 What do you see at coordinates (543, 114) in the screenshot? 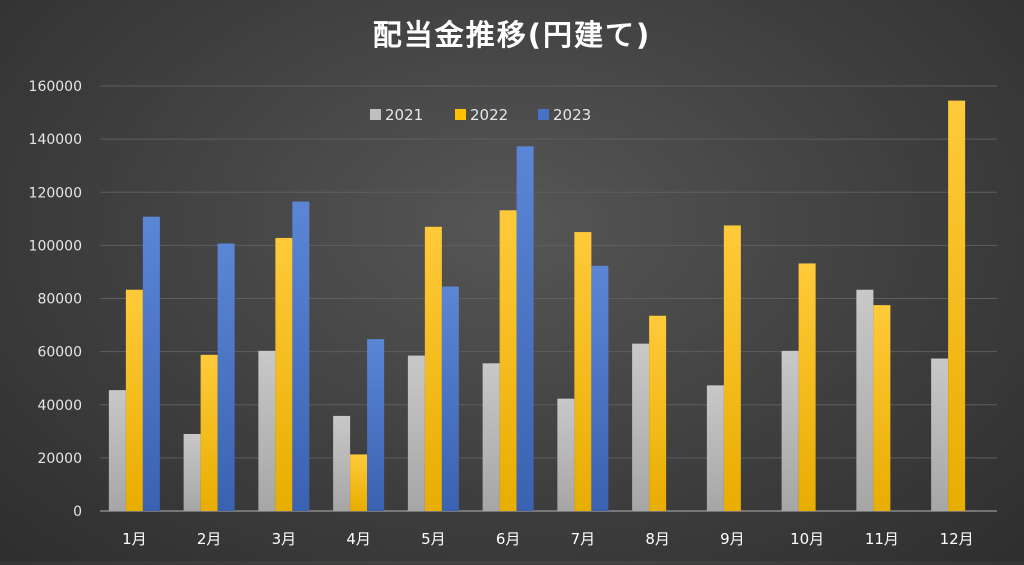
I see `legend-swatch-2023` at bounding box center [543, 114].